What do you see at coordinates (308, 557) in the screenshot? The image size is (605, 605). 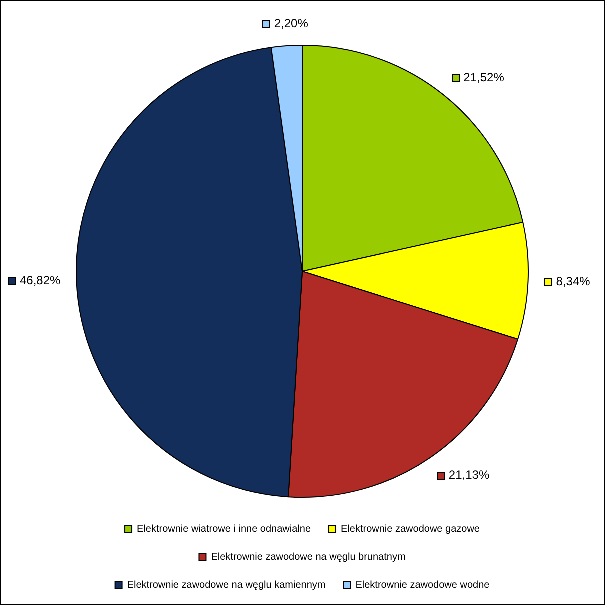 I see `legend-label: Elektrownie zawodowe na węglu brunatnym` at bounding box center [308, 557].